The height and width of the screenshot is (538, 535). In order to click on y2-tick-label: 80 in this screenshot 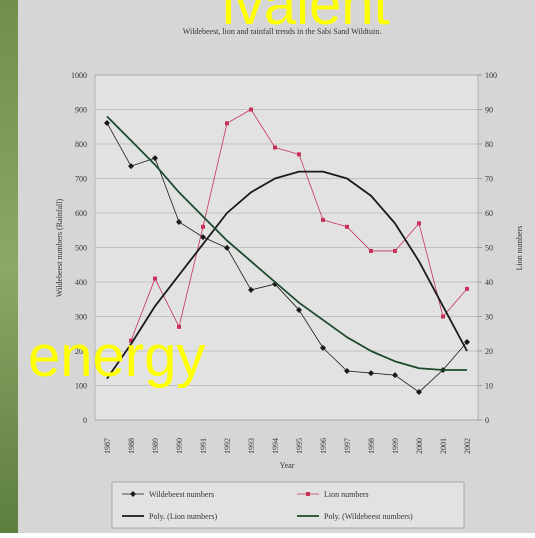, I will do `click(489, 144)`.